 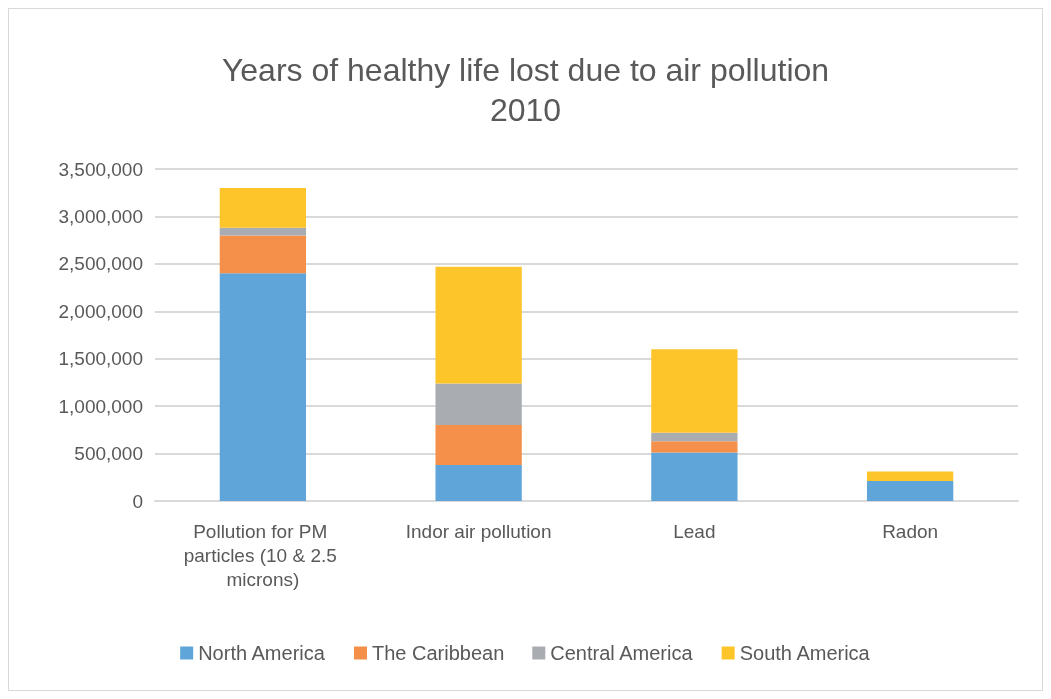 I want to click on y-tick-label: 1,500,000, so click(x=100, y=359).